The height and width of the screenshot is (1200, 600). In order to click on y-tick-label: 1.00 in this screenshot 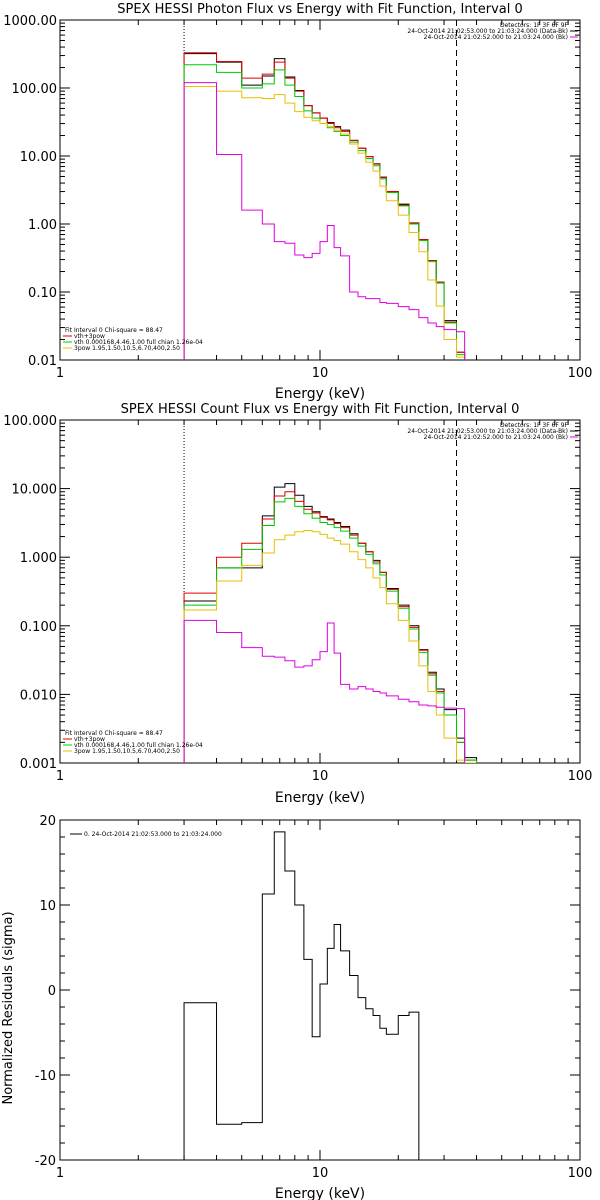, I will do `click(42, 225)`.